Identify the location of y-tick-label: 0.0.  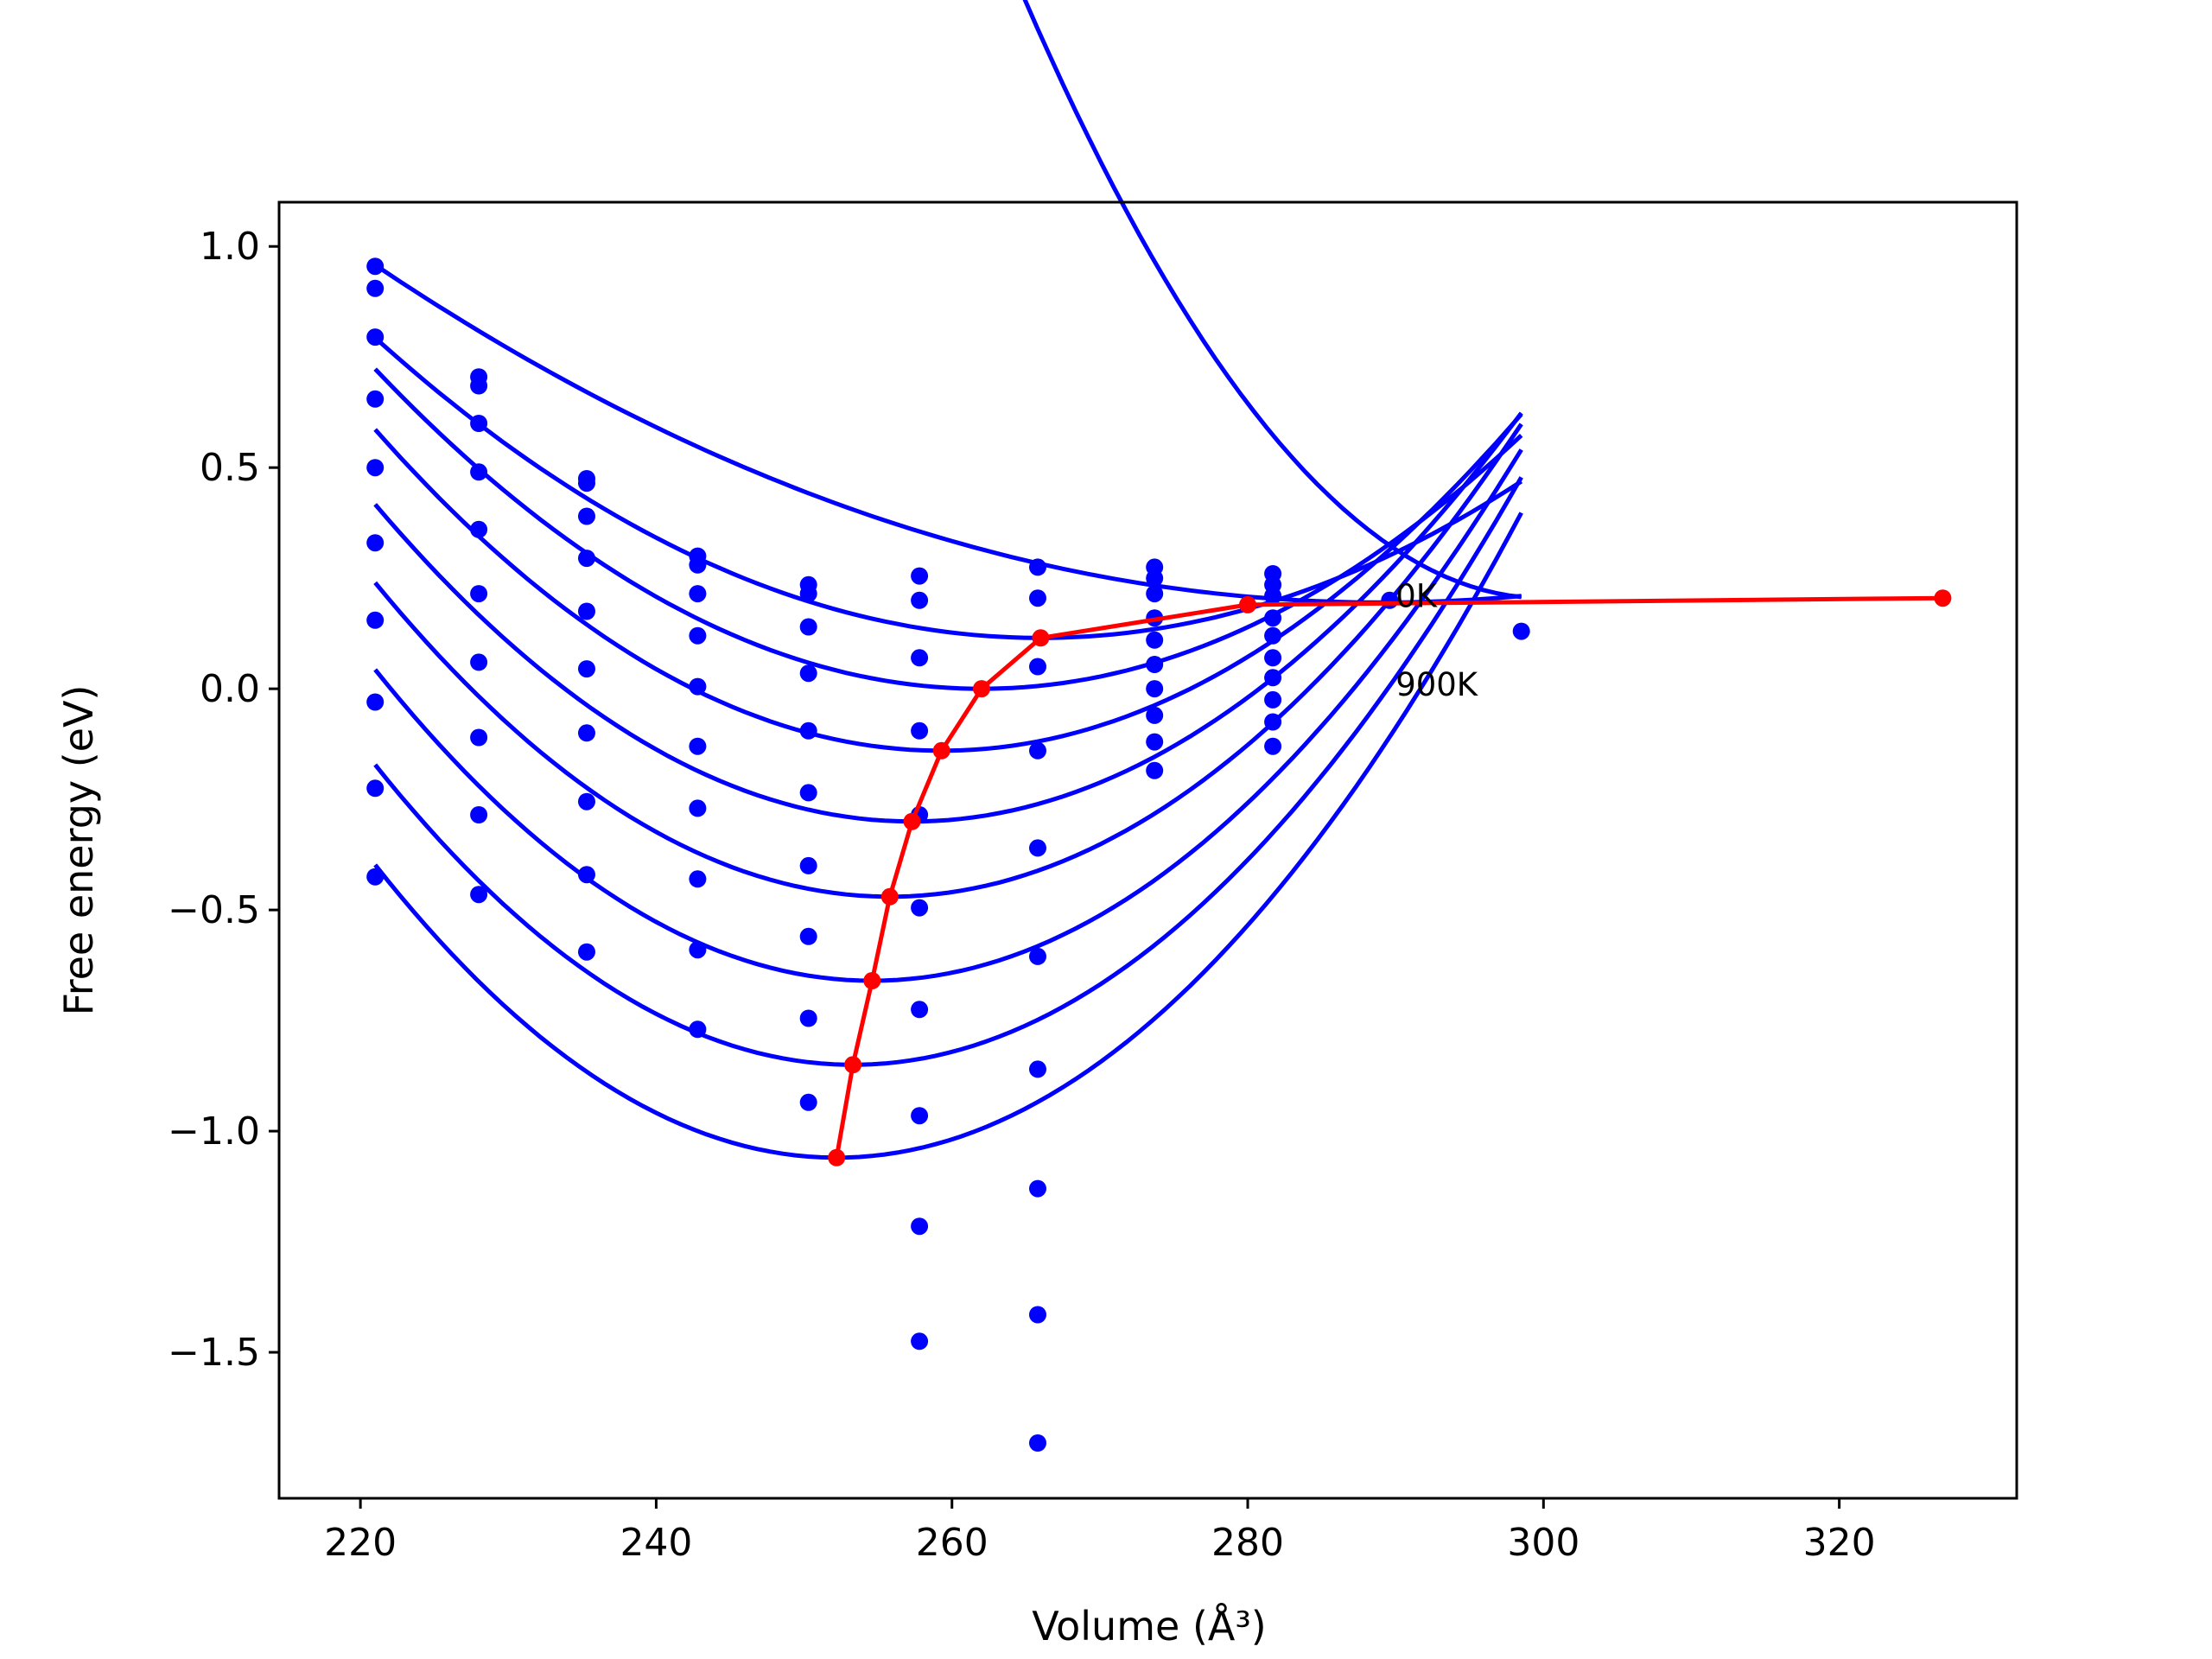
(230, 689).